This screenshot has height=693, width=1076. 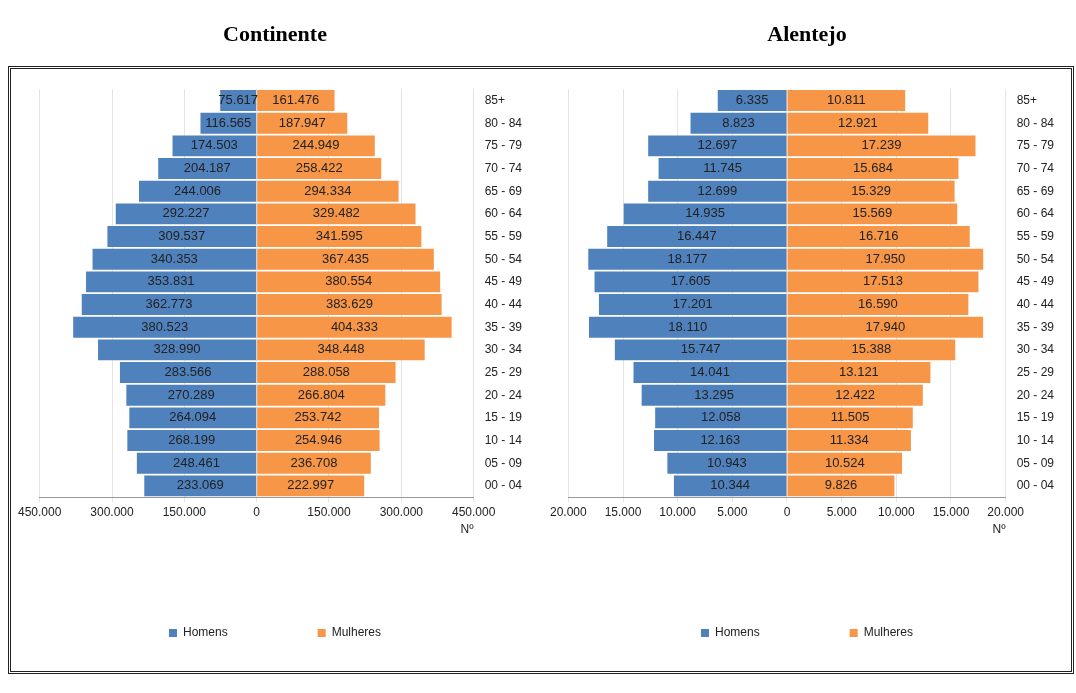 What do you see at coordinates (503, 258) in the screenshot?
I see `y-tick-label: 50 - 54` at bounding box center [503, 258].